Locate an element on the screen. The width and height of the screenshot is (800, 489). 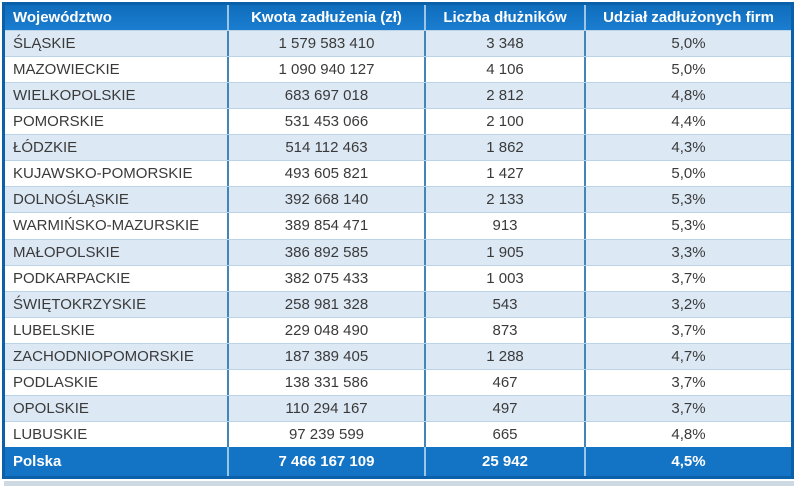
share-cell: 4,3% is located at coordinates (688, 148).